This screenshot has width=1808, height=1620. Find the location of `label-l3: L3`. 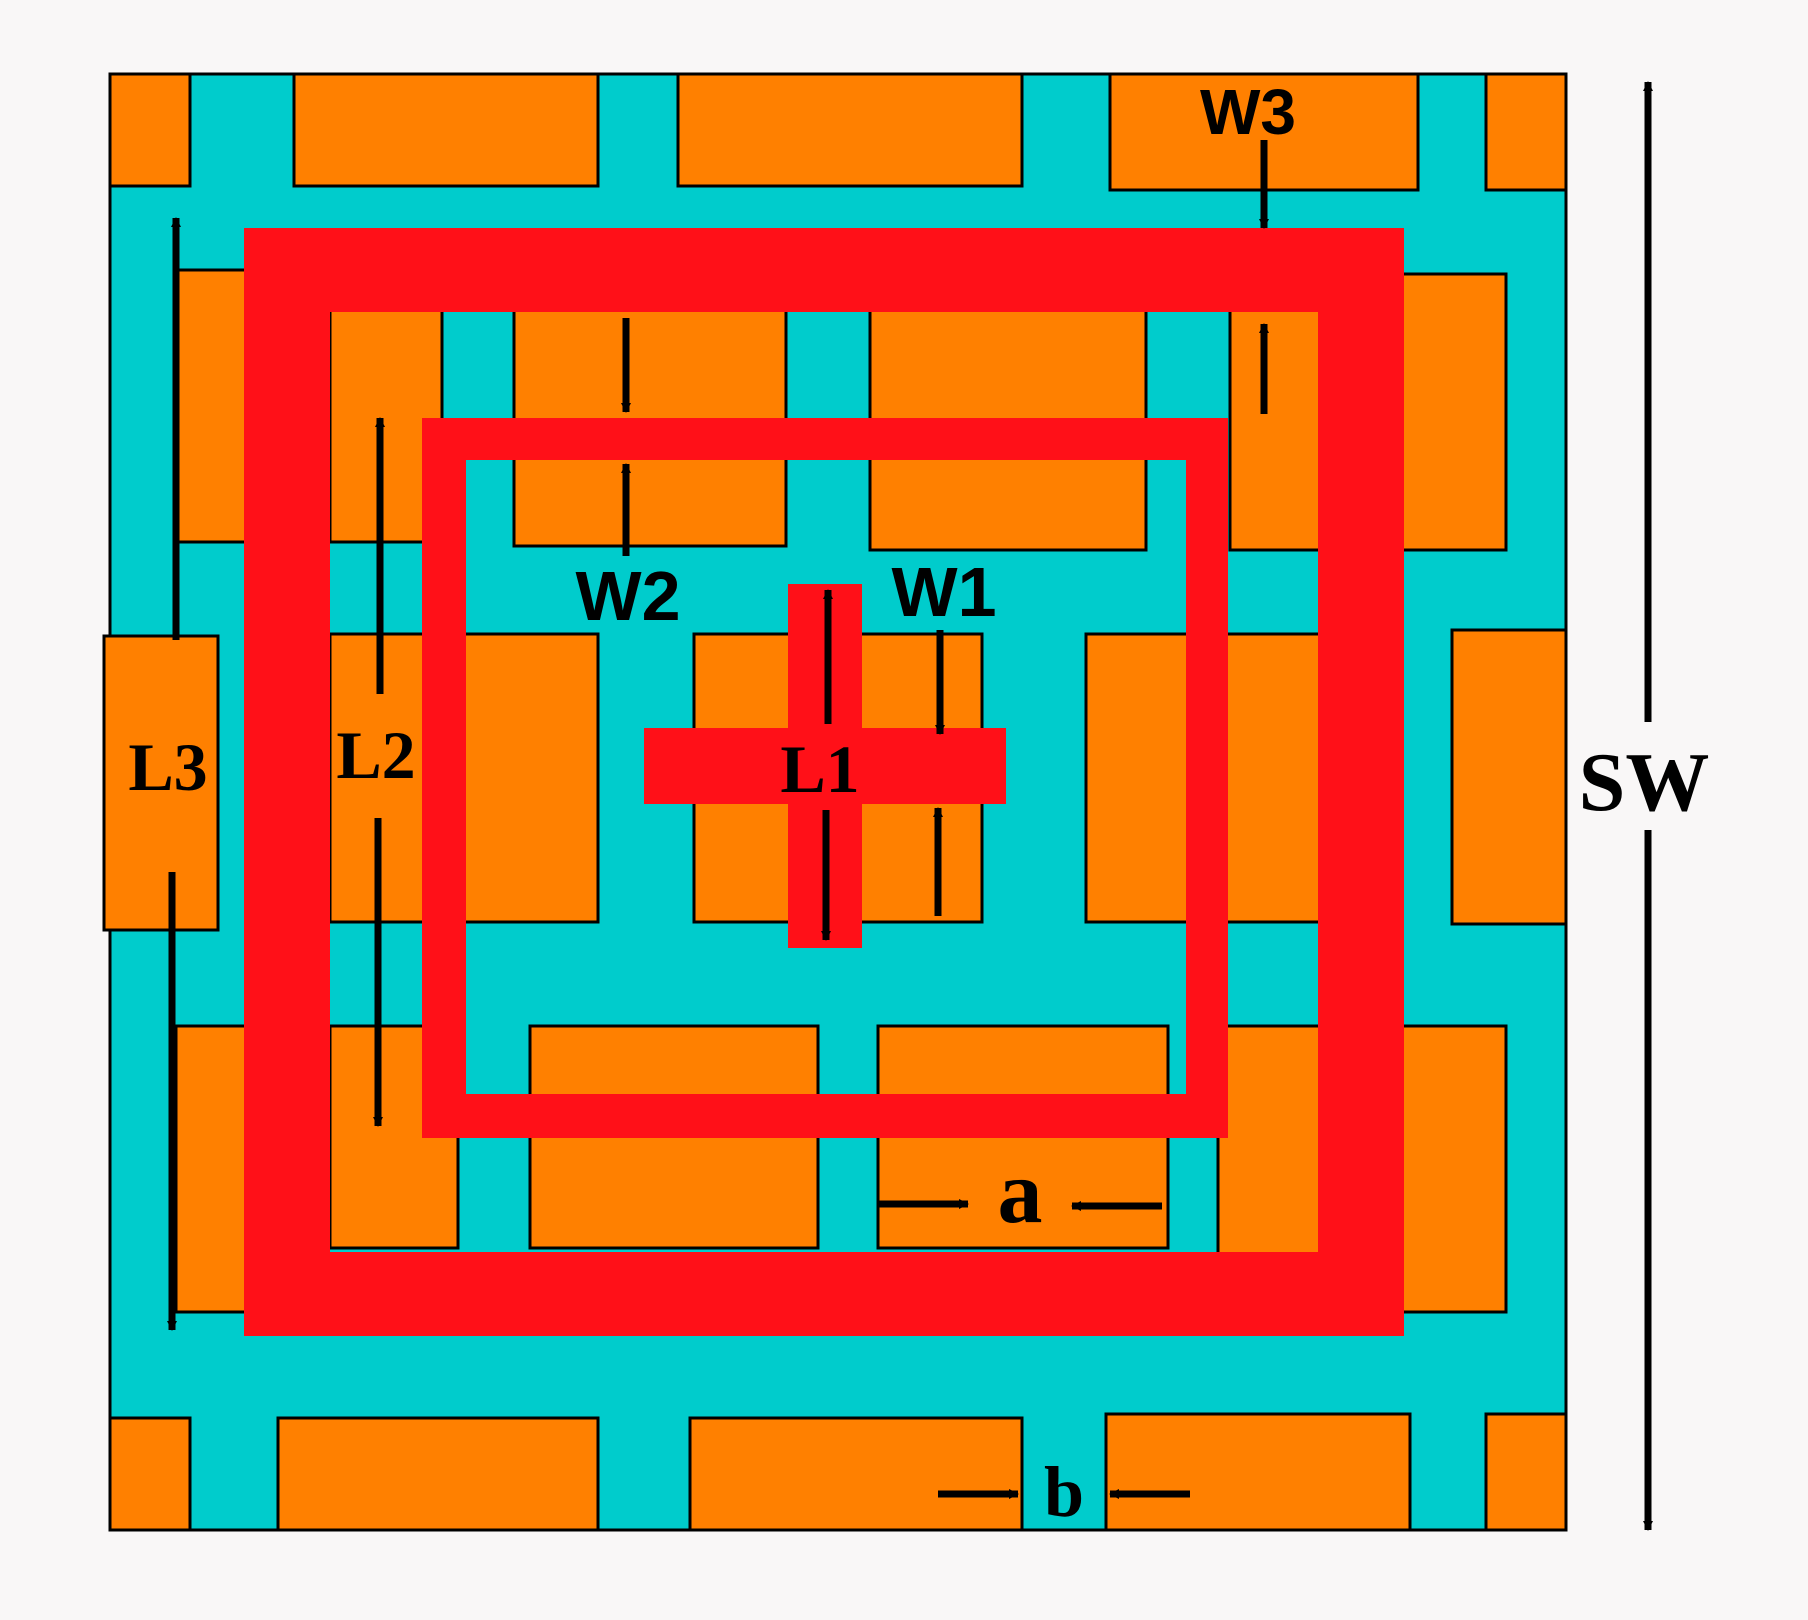

label-l3: L3 is located at coordinates (167, 767).